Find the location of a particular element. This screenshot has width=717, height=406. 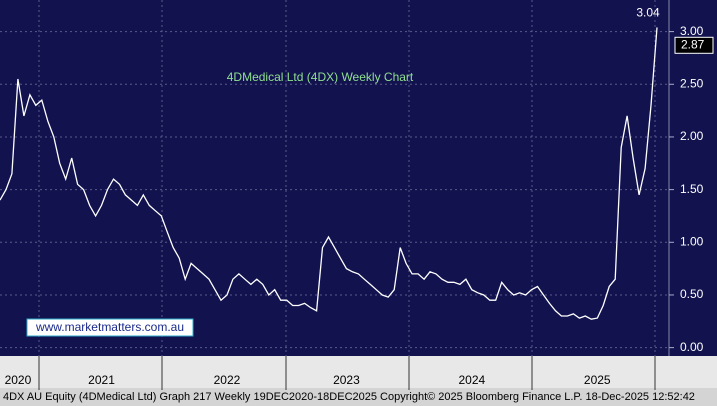

x-tick-label: 2021 is located at coordinates (101, 380).